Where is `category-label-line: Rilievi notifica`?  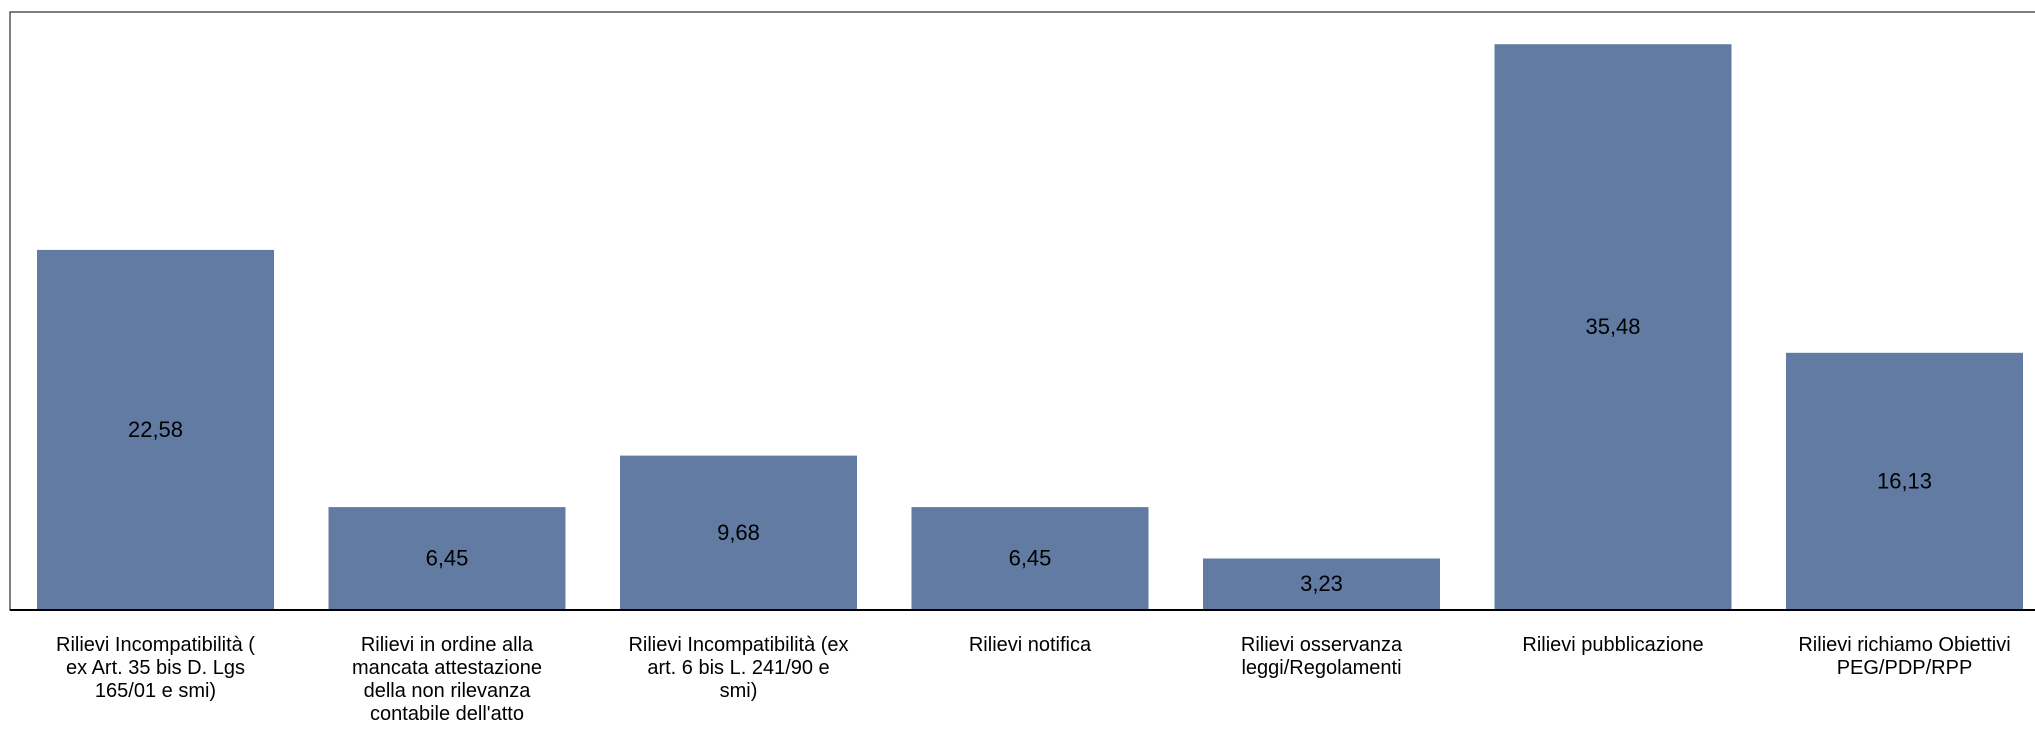 category-label-line: Rilievi notifica is located at coordinates (1030, 645).